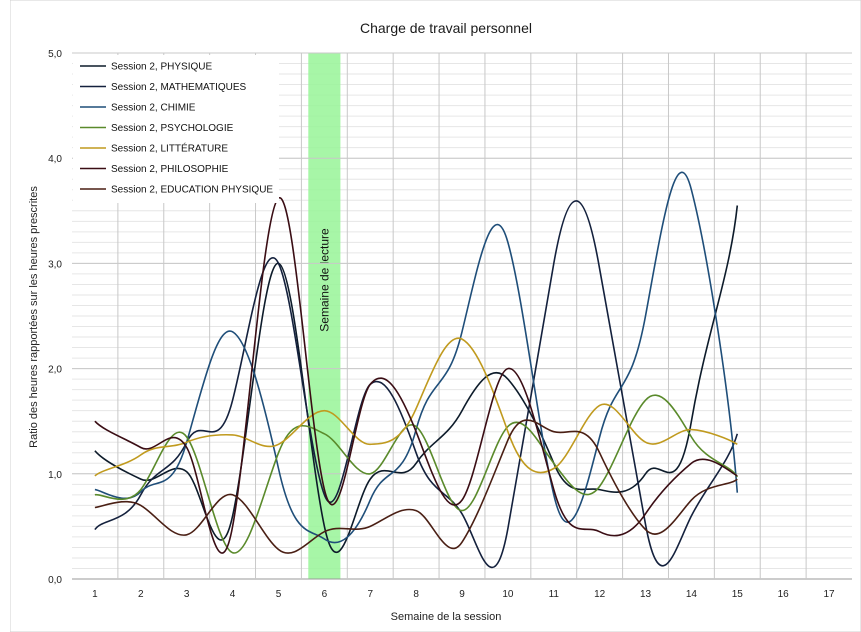 Image resolution: width=861 pixels, height=632 pixels. I want to click on legend-entry: Session 2, PHILOSOPHIE, so click(170, 169).